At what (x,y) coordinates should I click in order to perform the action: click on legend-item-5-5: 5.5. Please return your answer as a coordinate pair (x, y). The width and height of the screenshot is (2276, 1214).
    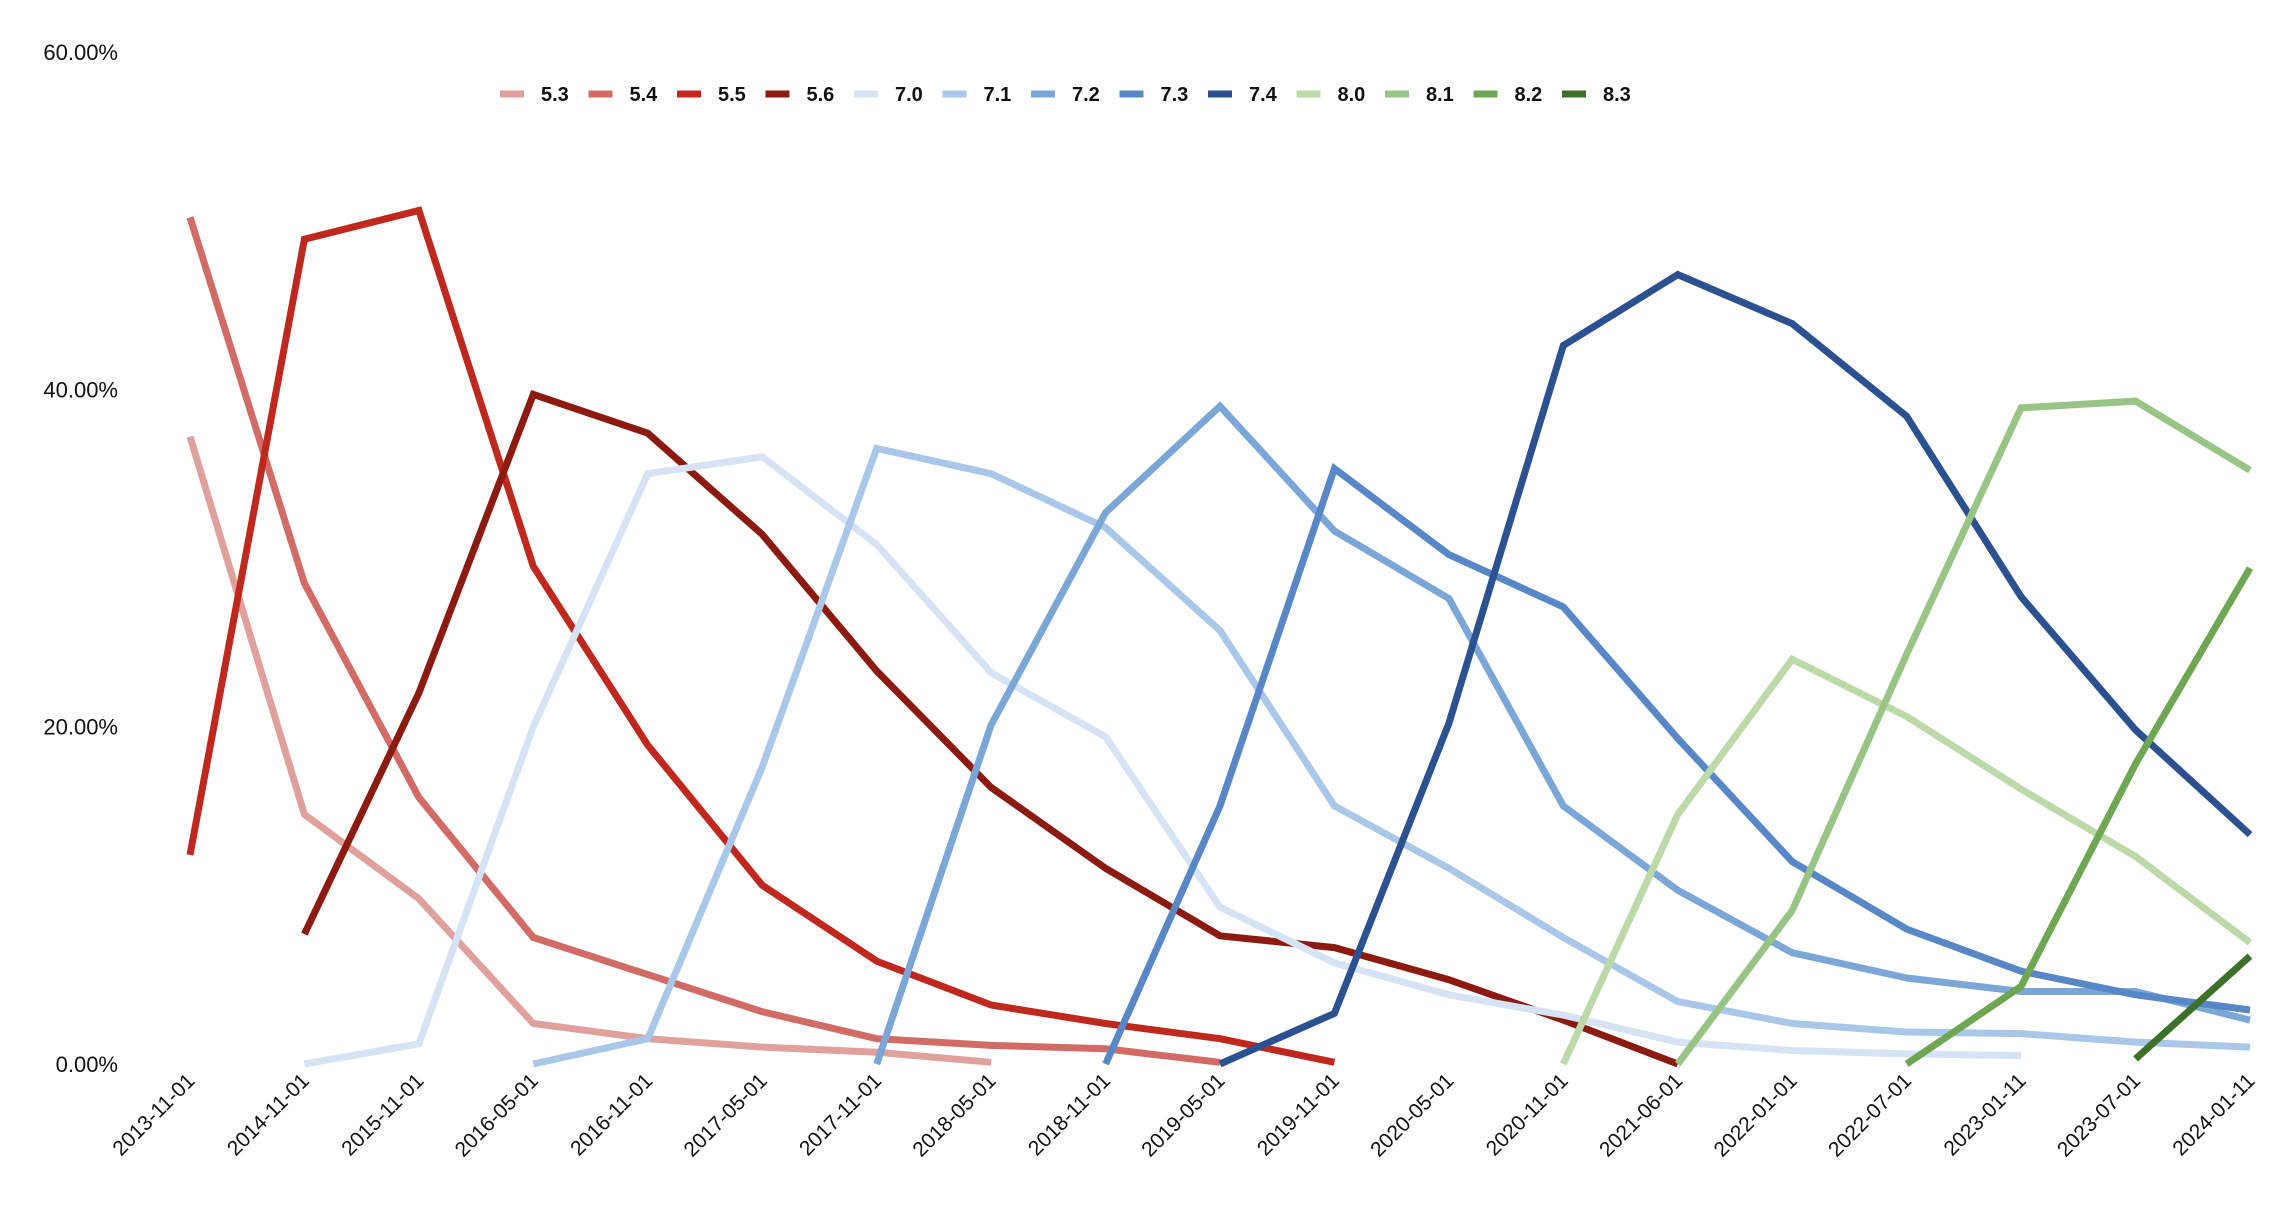
    Looking at the image, I should click on (711, 95).